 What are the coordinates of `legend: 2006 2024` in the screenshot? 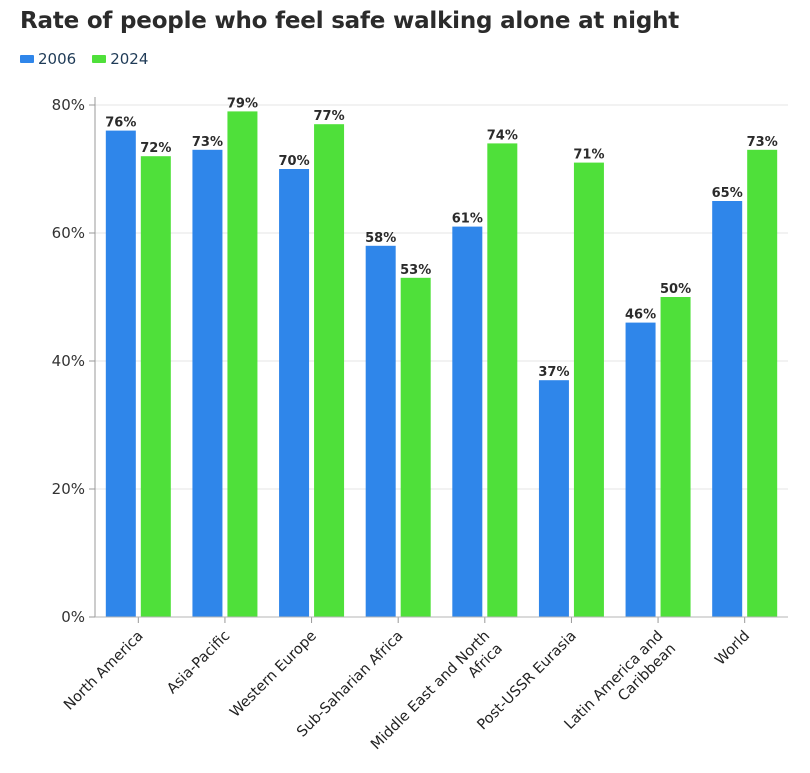 It's located at (84, 59).